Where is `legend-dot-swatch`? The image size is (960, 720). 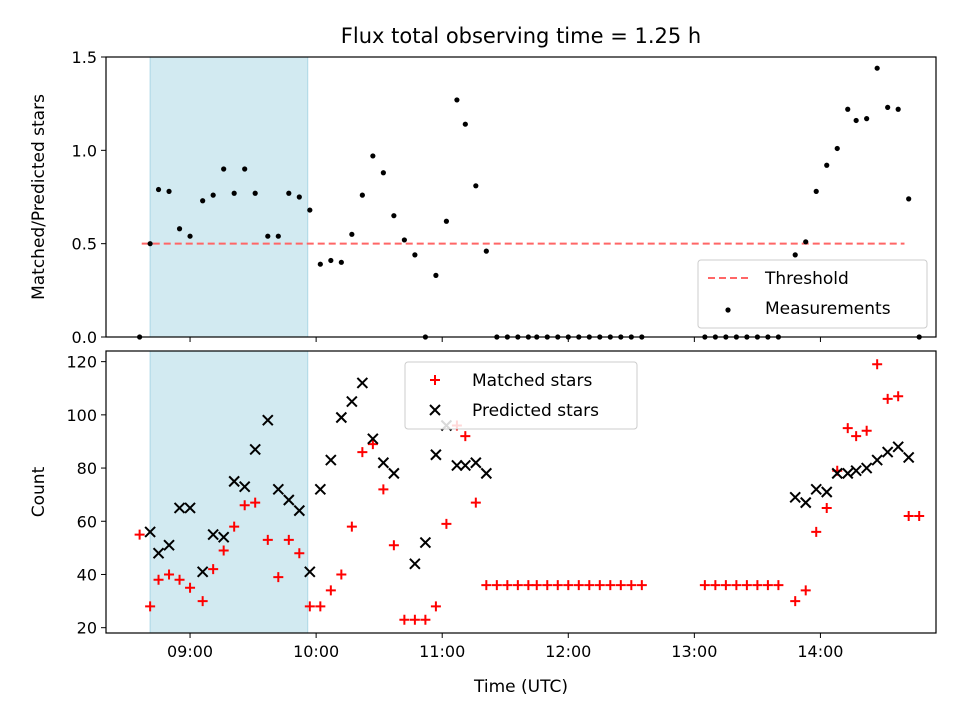 legend-dot-swatch is located at coordinates (728, 310).